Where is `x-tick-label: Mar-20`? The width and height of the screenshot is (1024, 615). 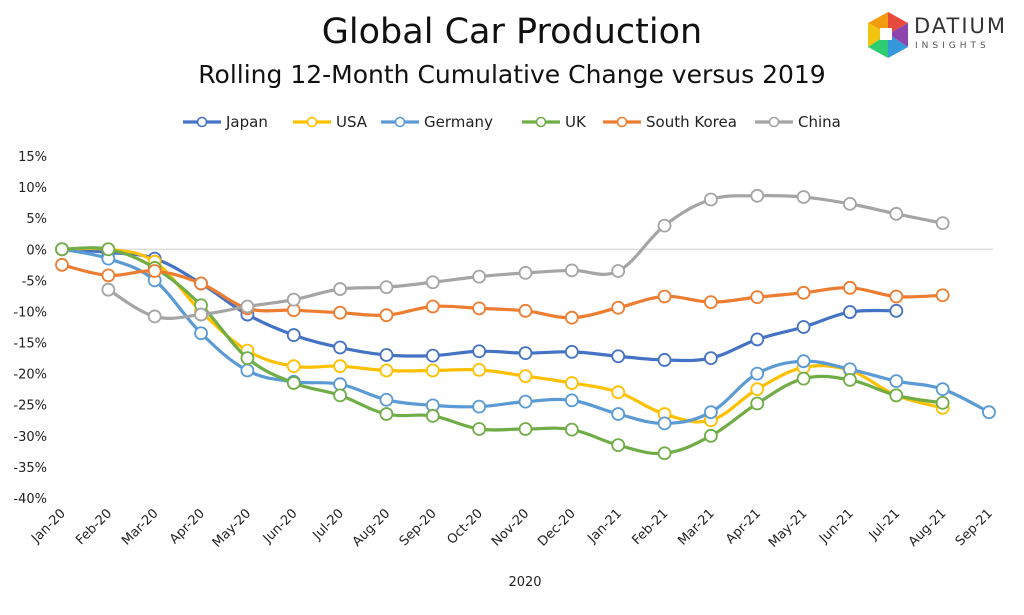
x-tick-label: Mar-20 is located at coordinates (140, 527).